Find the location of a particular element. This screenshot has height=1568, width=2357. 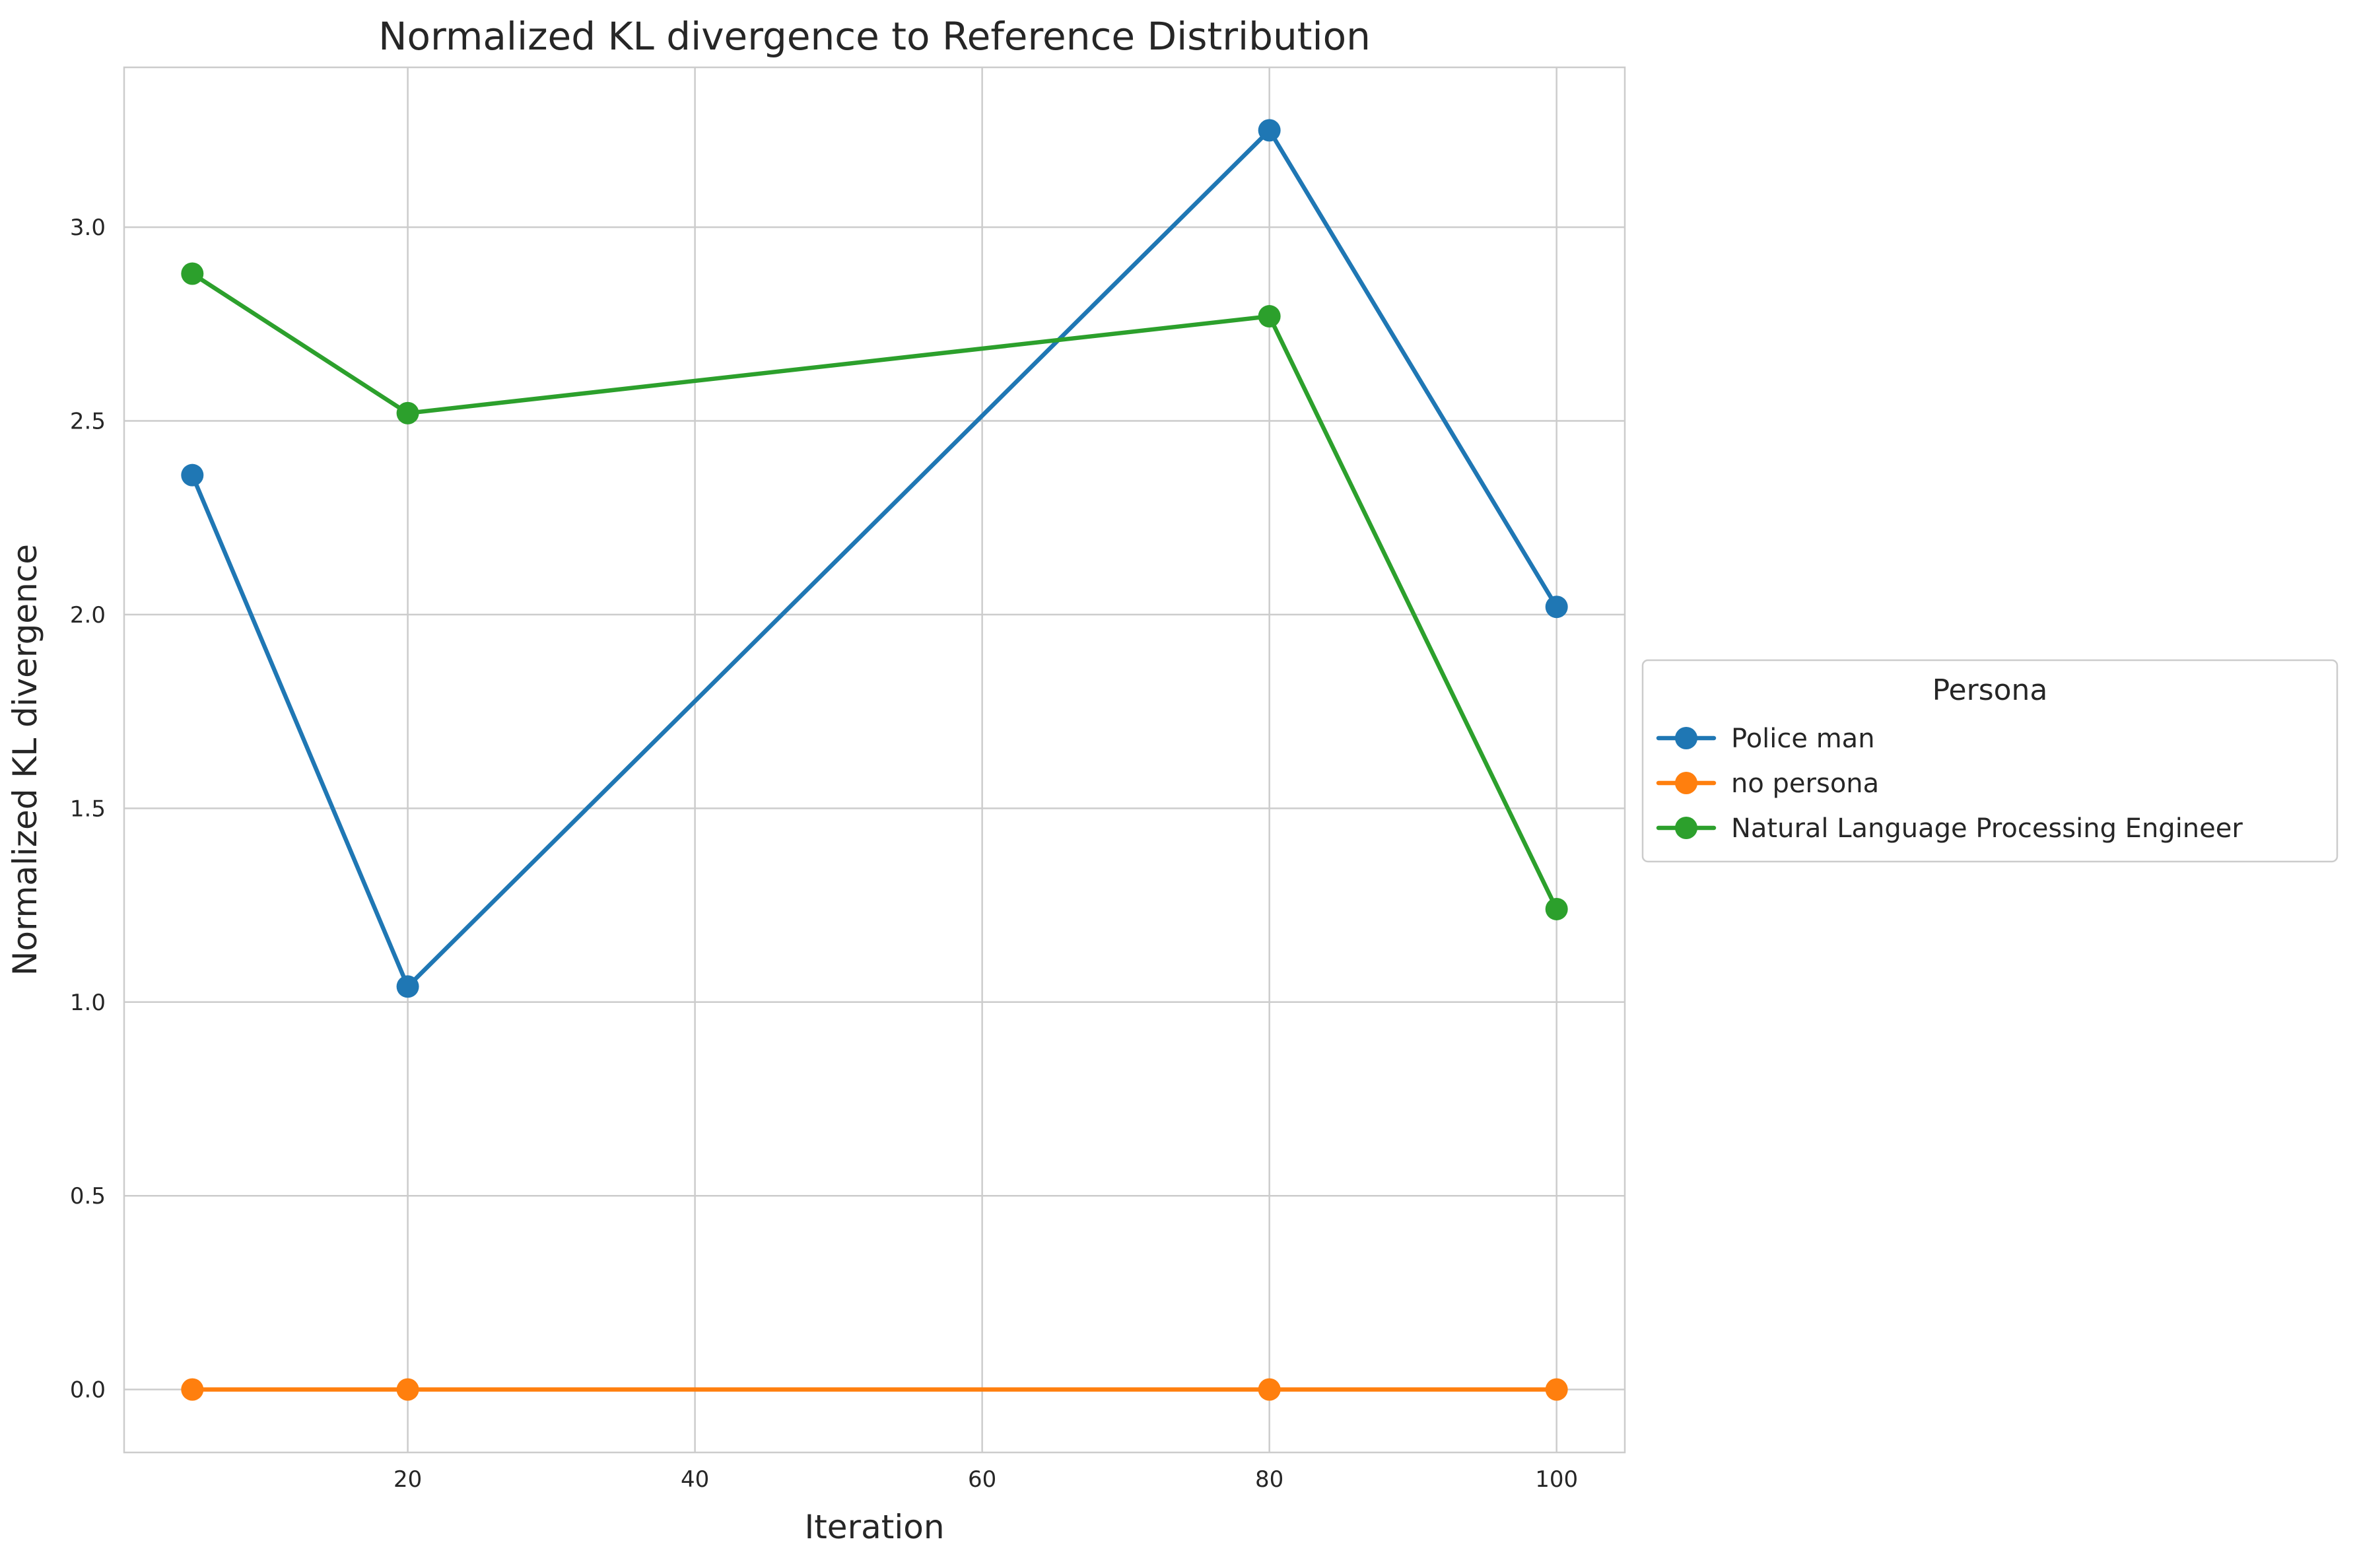

y-tick-label: 2.5 is located at coordinates (88, 422).